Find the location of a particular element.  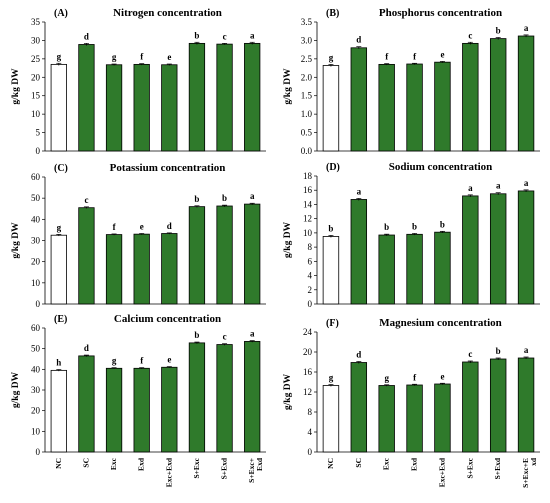

x-tick-label: S+Exc+E is located at coordinates (525, 473).